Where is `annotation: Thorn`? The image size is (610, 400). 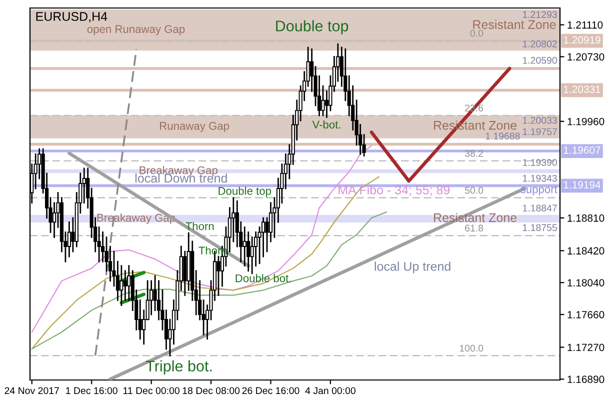 annotation: Thorn is located at coordinates (200, 226).